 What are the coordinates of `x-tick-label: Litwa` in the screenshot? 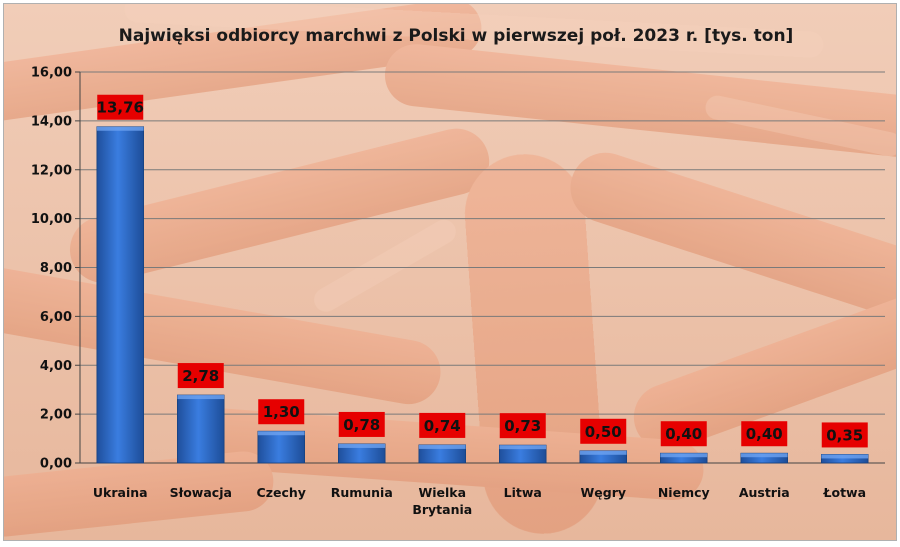 It's located at (523, 492).